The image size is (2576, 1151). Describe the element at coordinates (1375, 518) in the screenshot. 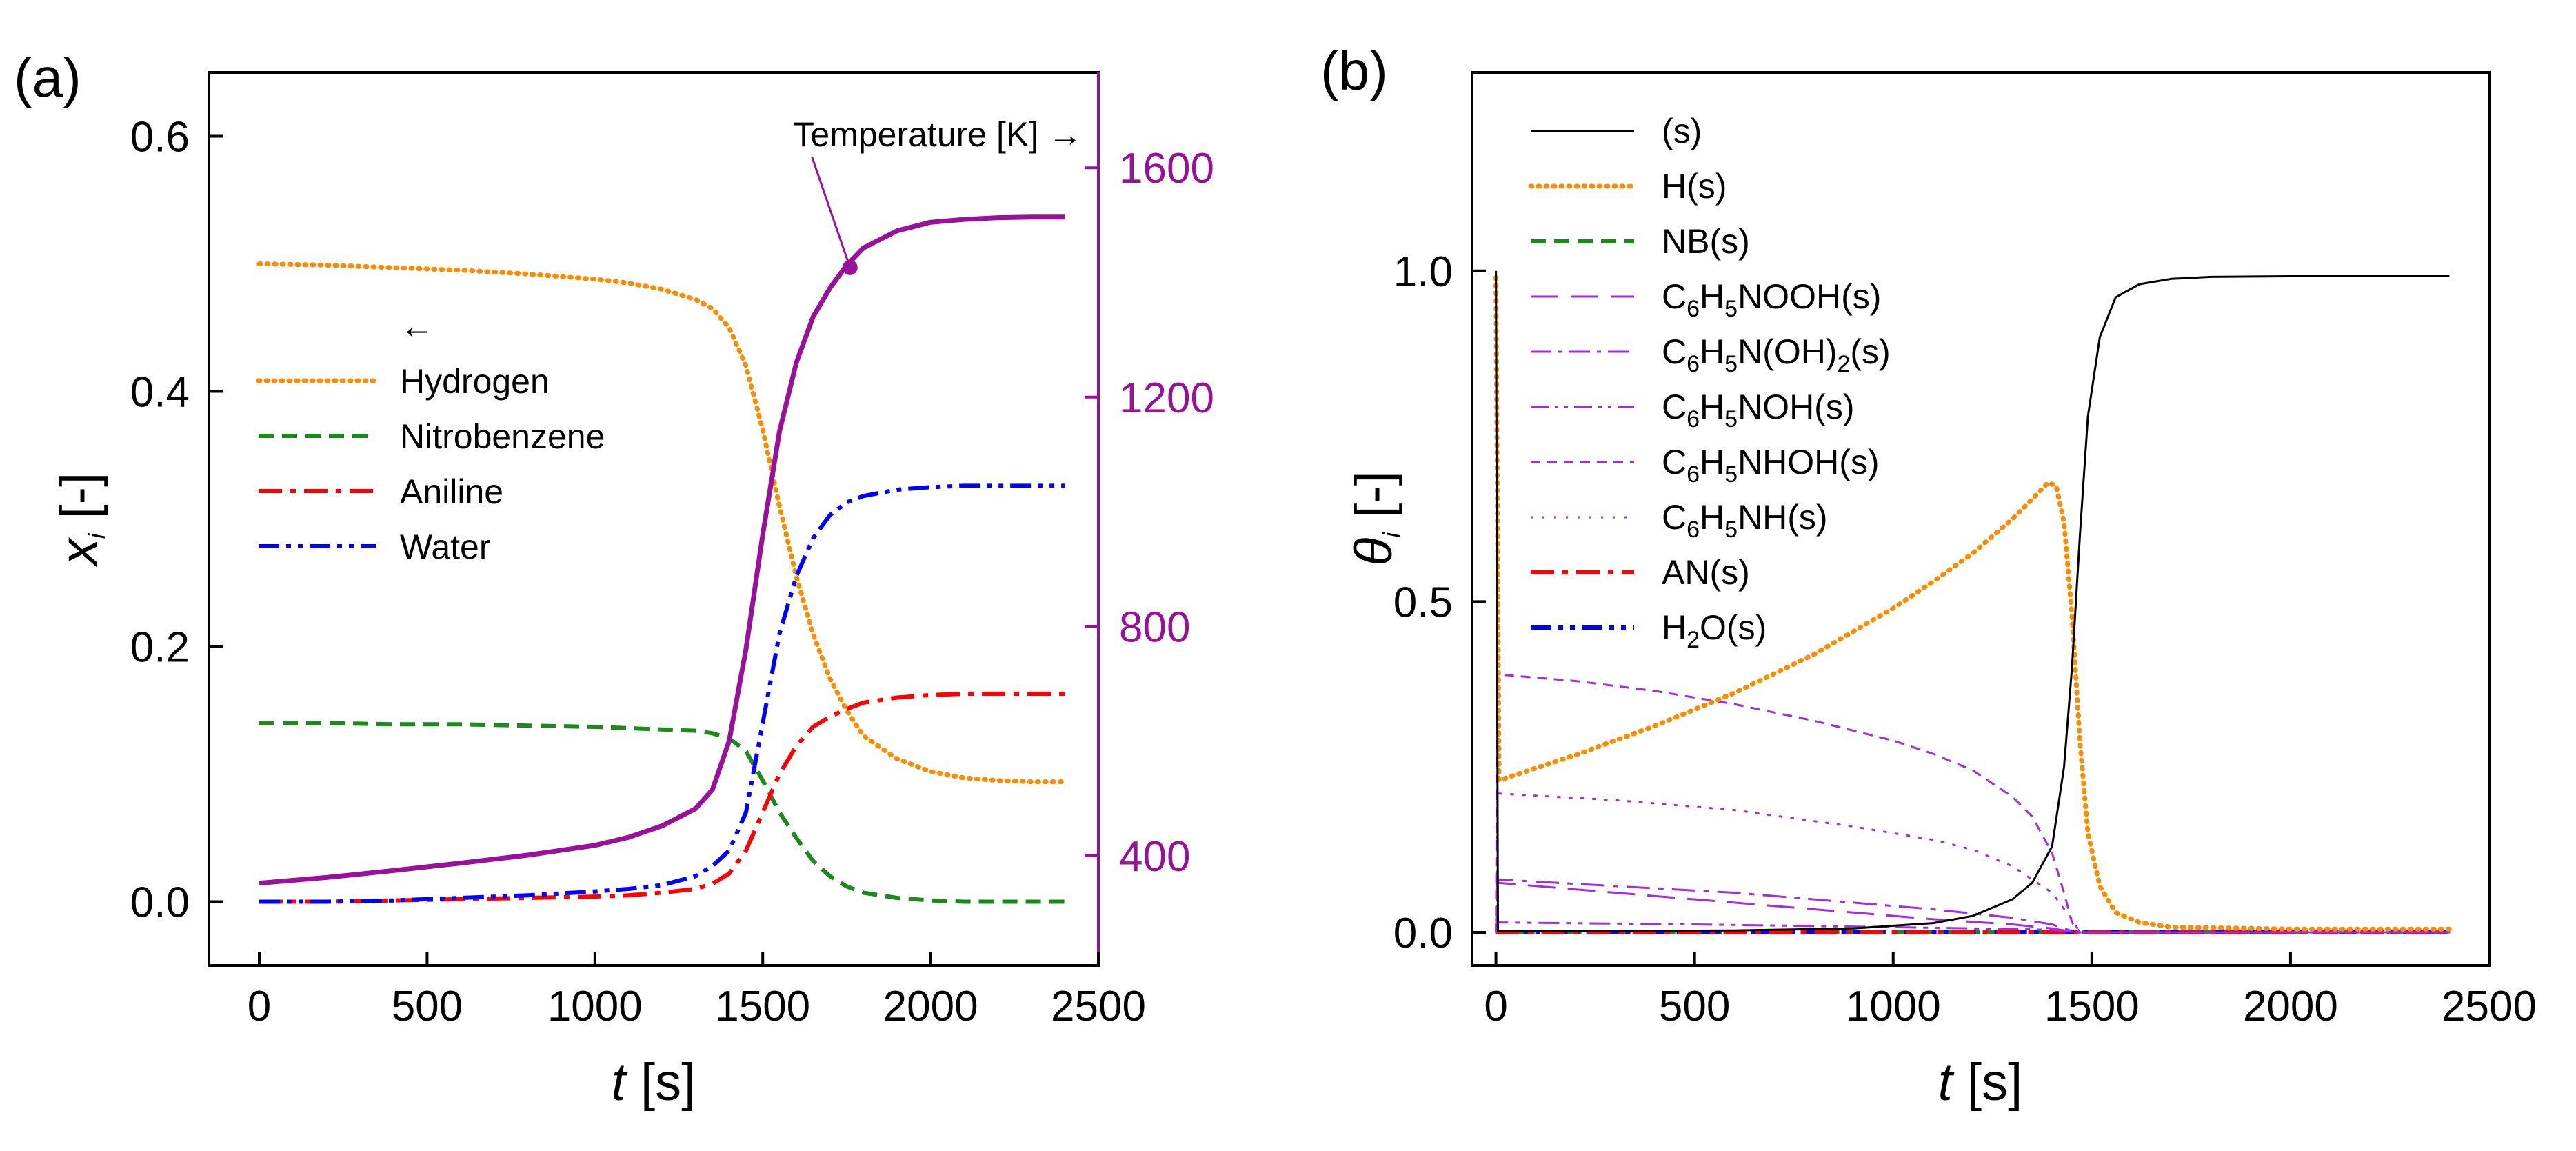

I see `panel-b-y-axis-label: θi [-]` at that location.